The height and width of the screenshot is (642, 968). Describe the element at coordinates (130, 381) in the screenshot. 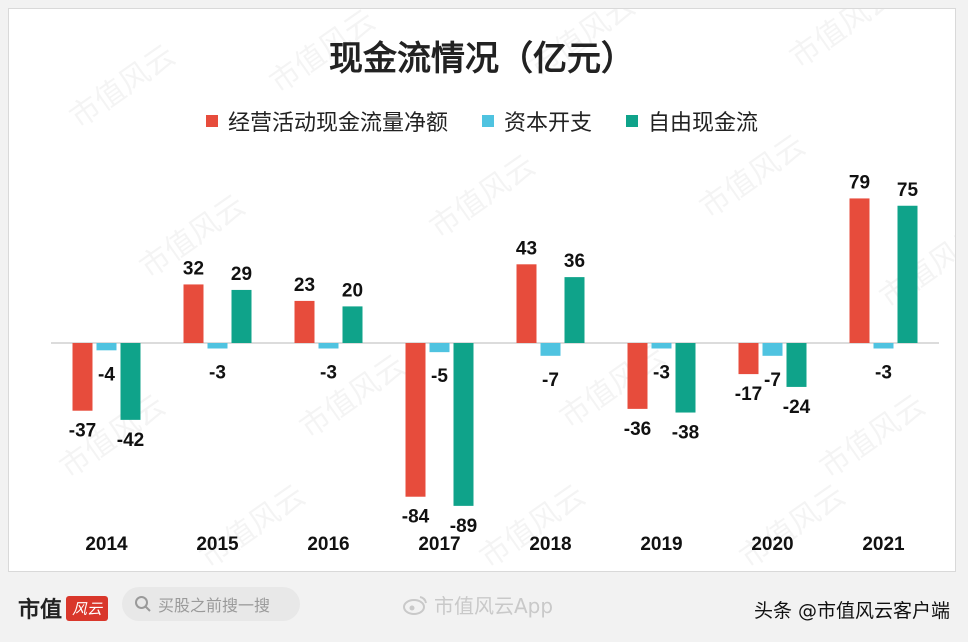

I see `bar-自由现金流-2014` at that location.